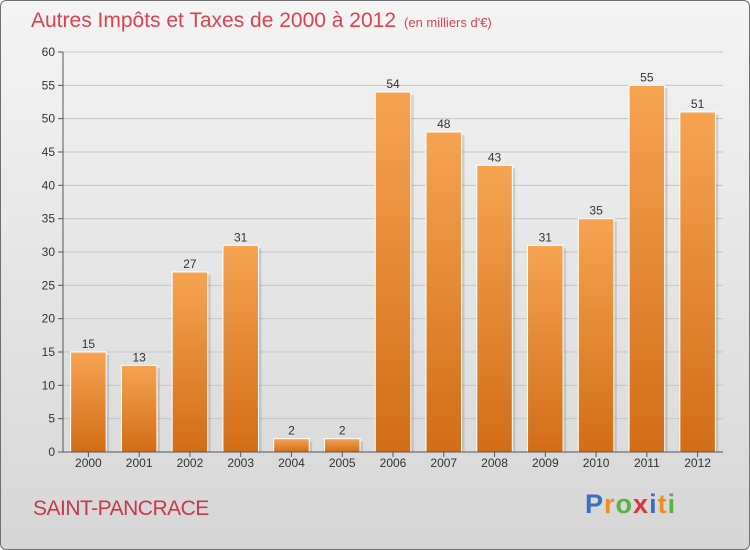 This screenshot has height=550, width=750. What do you see at coordinates (342, 463) in the screenshot?
I see `x-tick-label: 2005` at bounding box center [342, 463].